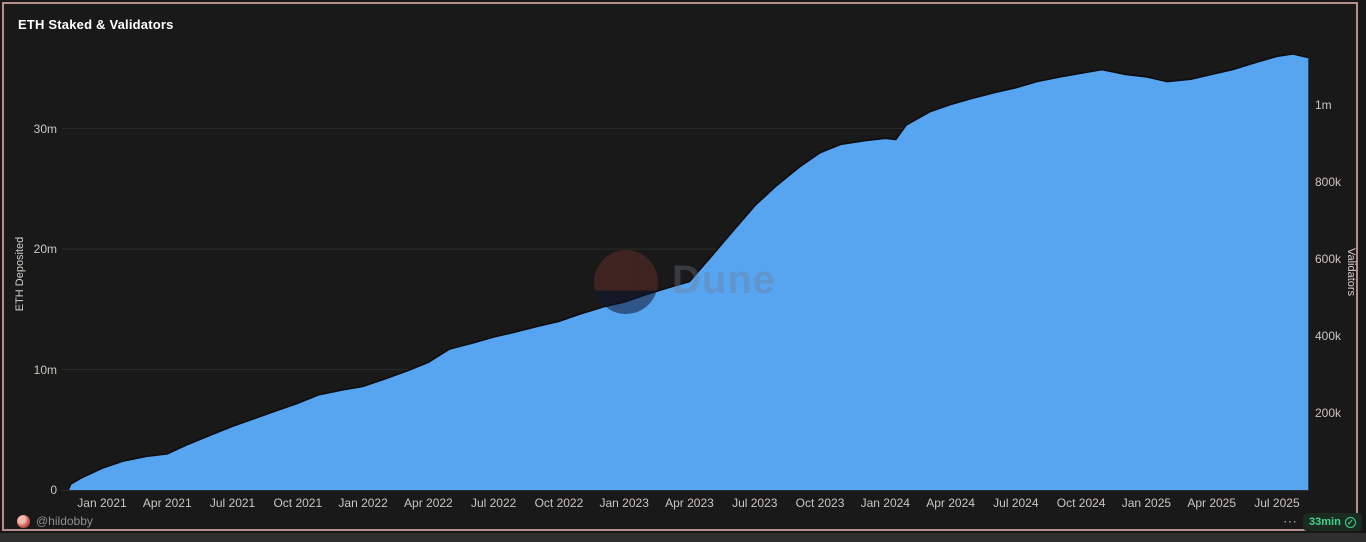 This screenshot has width=1366, height=542. Describe the element at coordinates (1325, 522) in the screenshot. I see `refresh-age-text: 33min` at that location.